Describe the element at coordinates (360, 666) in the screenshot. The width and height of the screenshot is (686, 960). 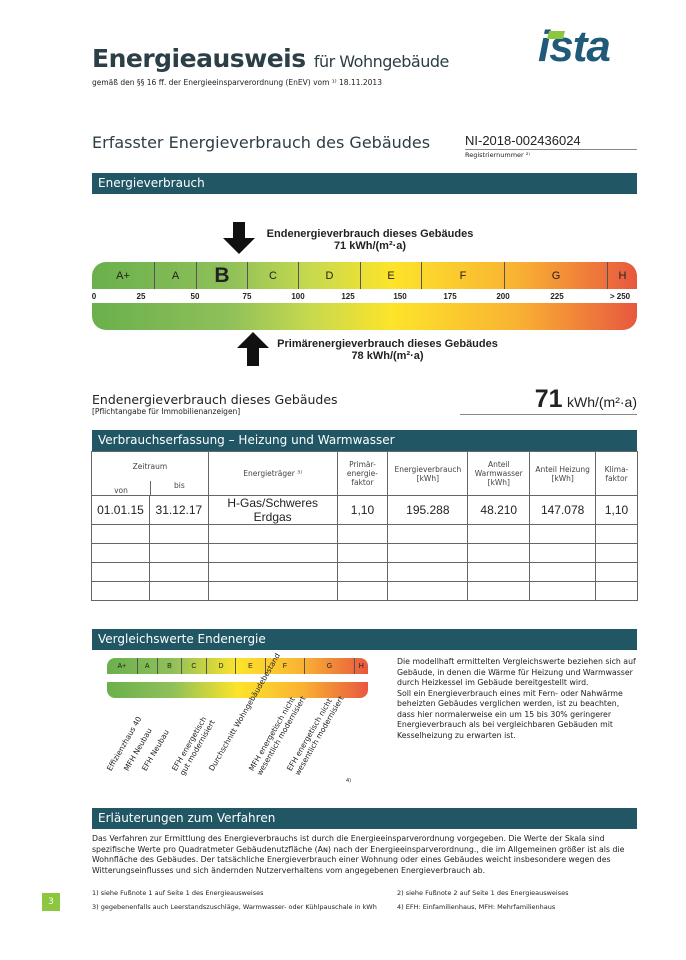
I see `compare-class-H: H` at that location.